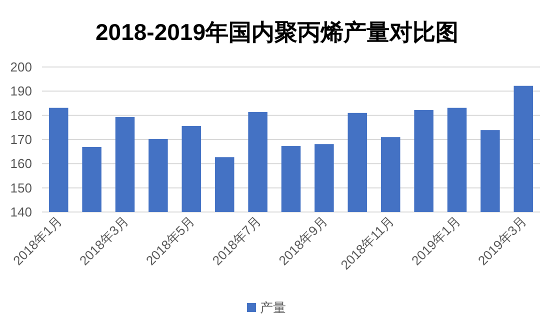 The height and width of the screenshot is (332, 554). Describe the element at coordinates (21, 164) in the screenshot. I see `y-tick-label: 160` at that location.